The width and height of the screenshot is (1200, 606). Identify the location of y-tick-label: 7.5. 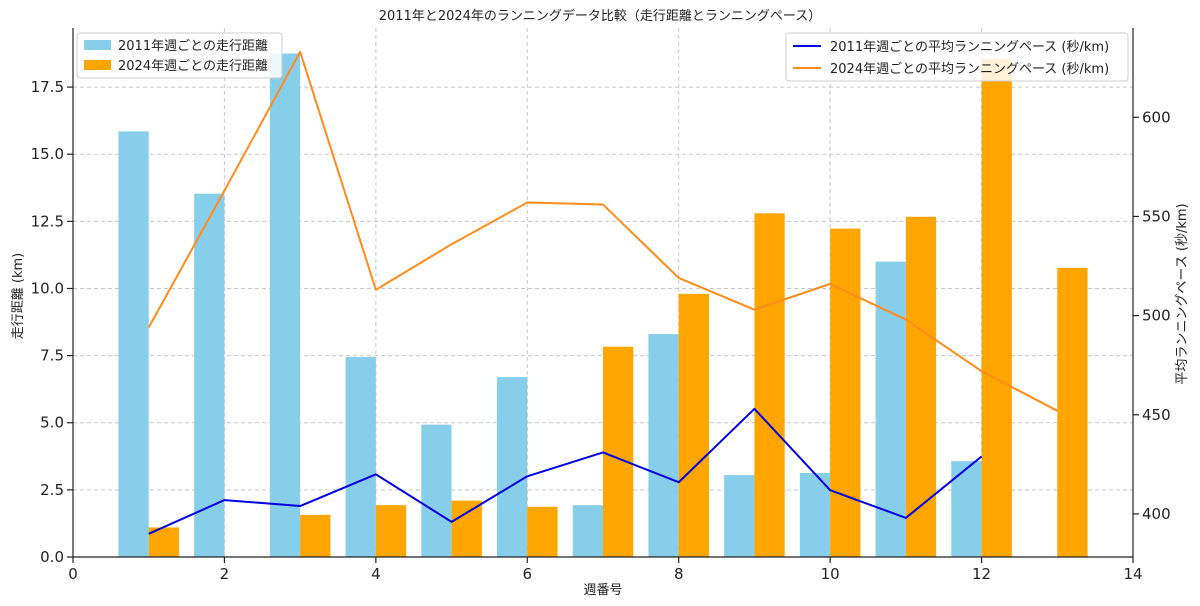
(52, 356).